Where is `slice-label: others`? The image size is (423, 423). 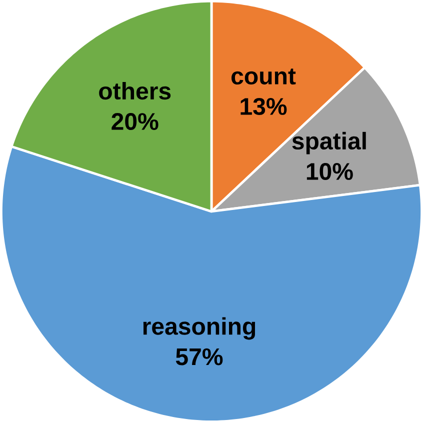
slice-label: others is located at coordinates (135, 91).